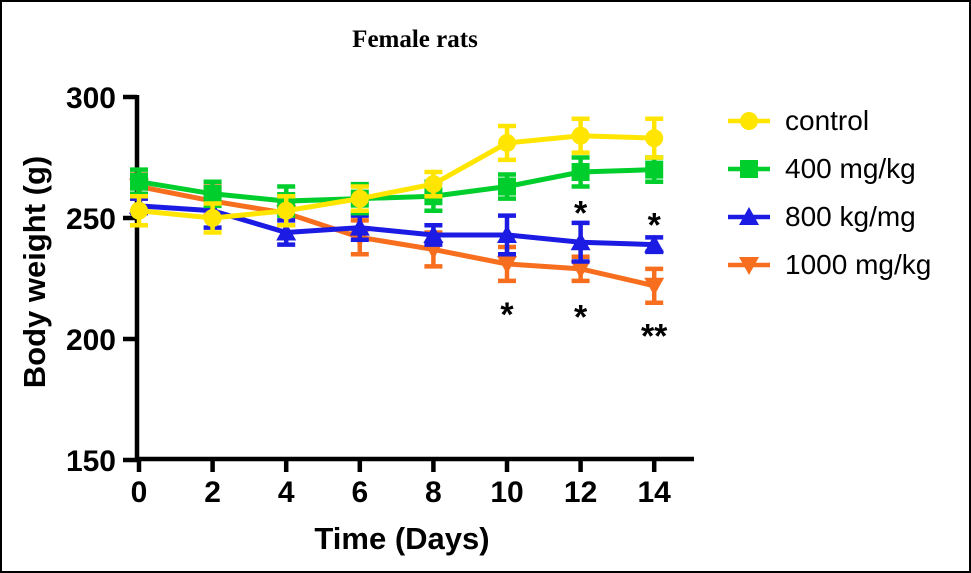  I want to click on legend-label: 400 mg/kg, so click(850, 168).